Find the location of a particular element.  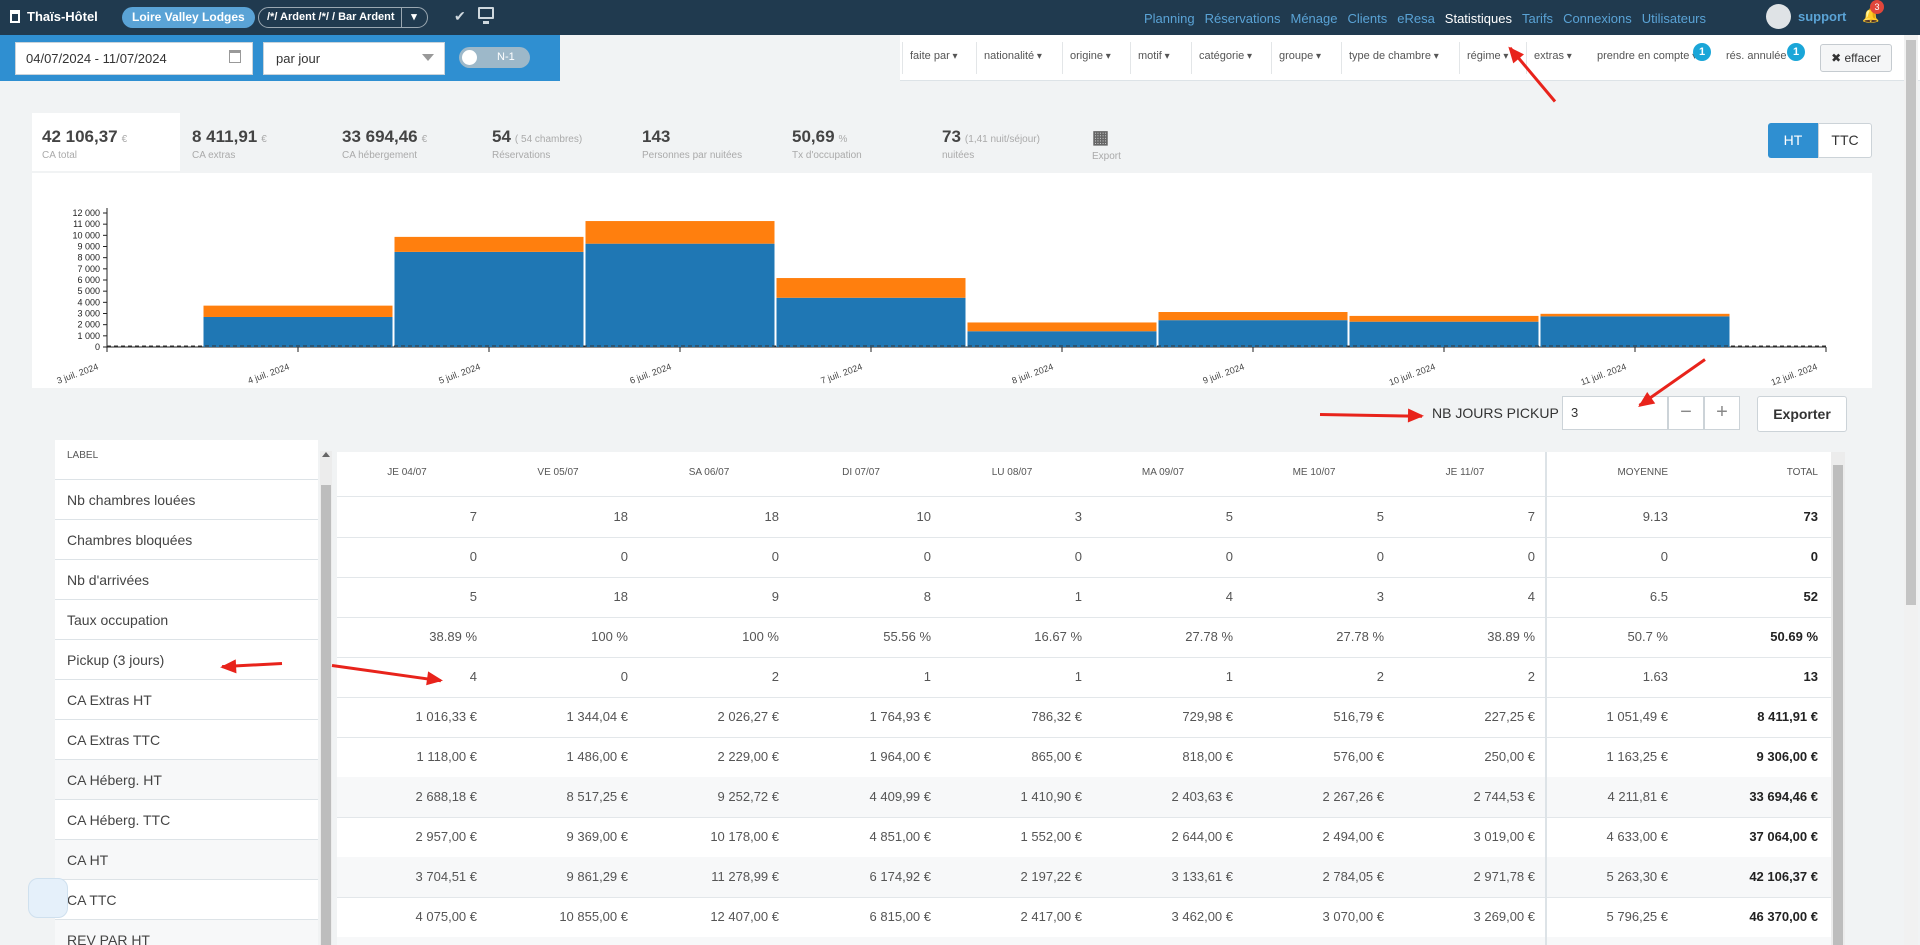

y-tick-label: 7 000 is located at coordinates (88, 269).